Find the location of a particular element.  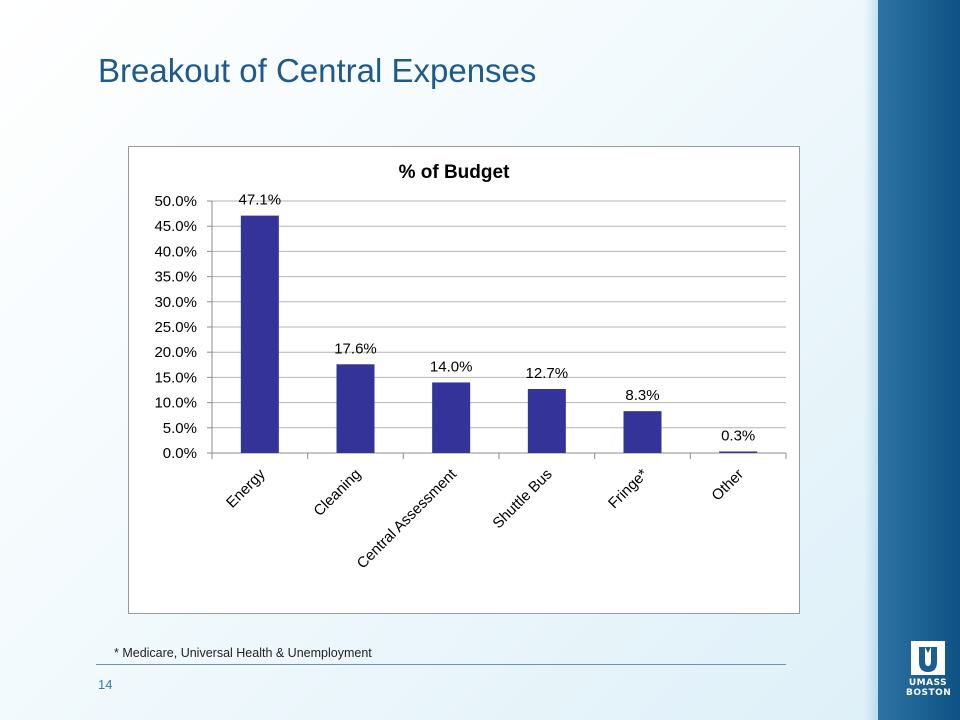

category-label: Other is located at coordinates (727, 485).